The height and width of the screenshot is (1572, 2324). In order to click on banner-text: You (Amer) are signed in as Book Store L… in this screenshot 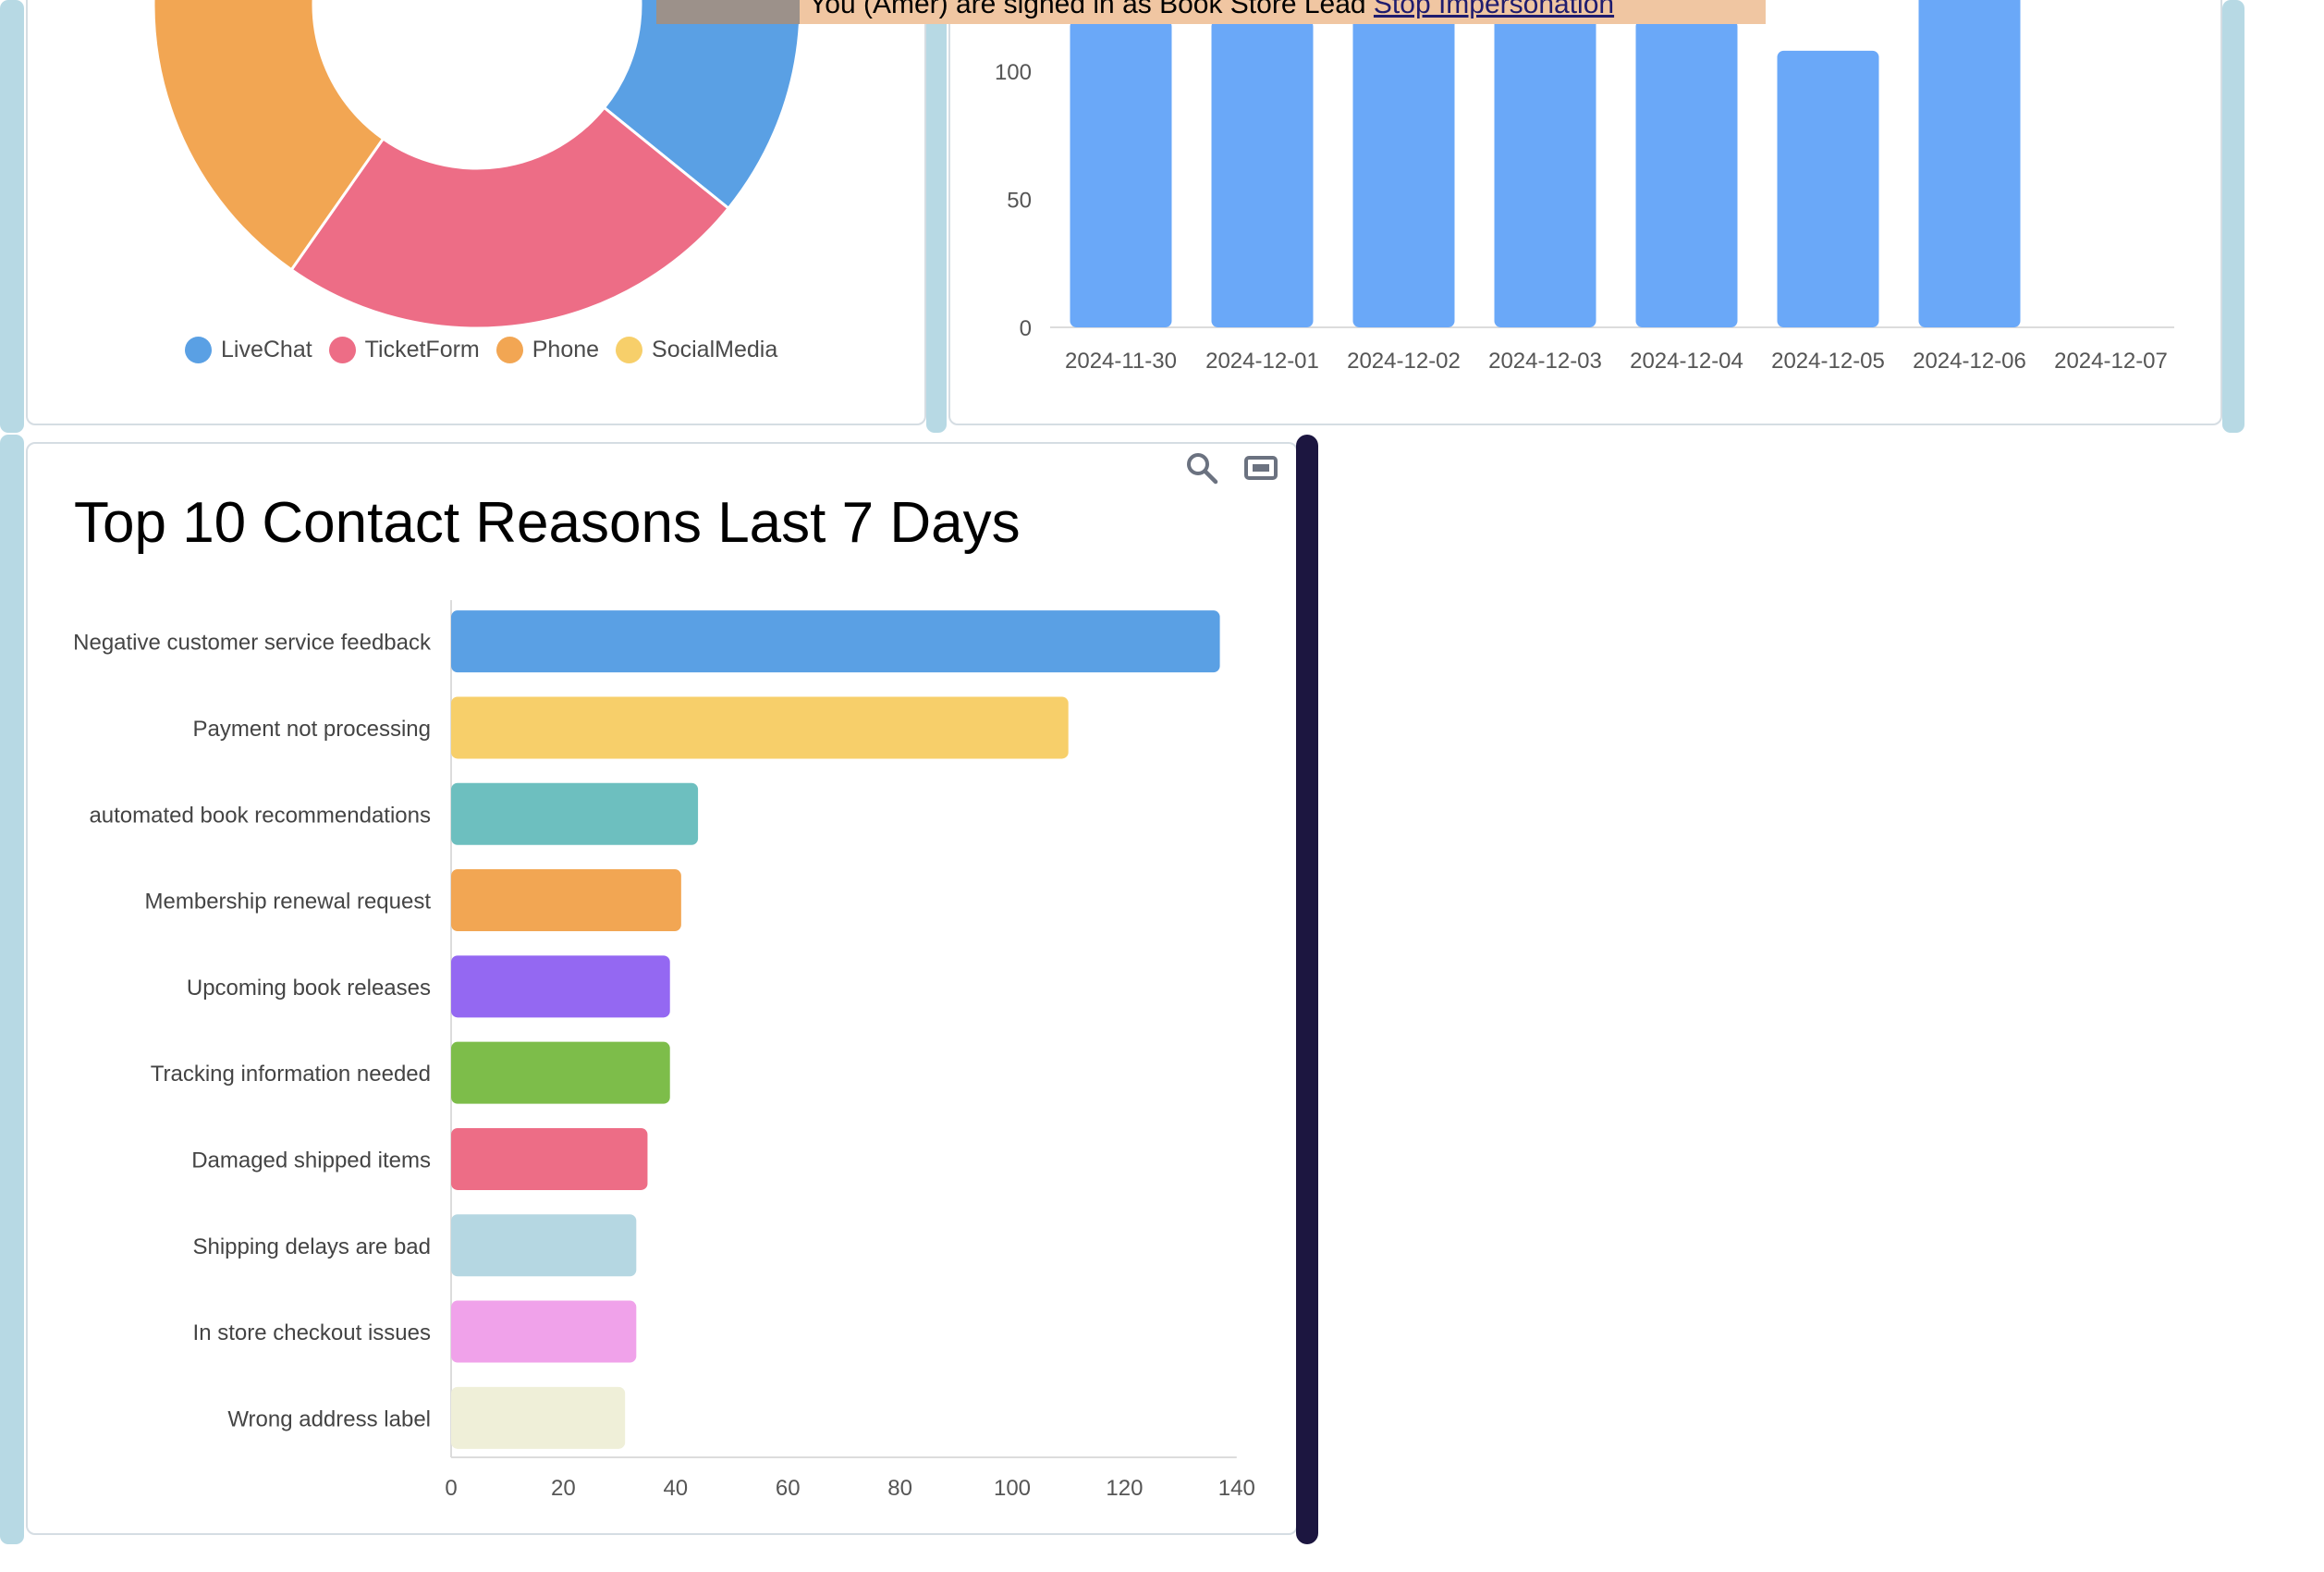, I will do `click(1211, 10)`.